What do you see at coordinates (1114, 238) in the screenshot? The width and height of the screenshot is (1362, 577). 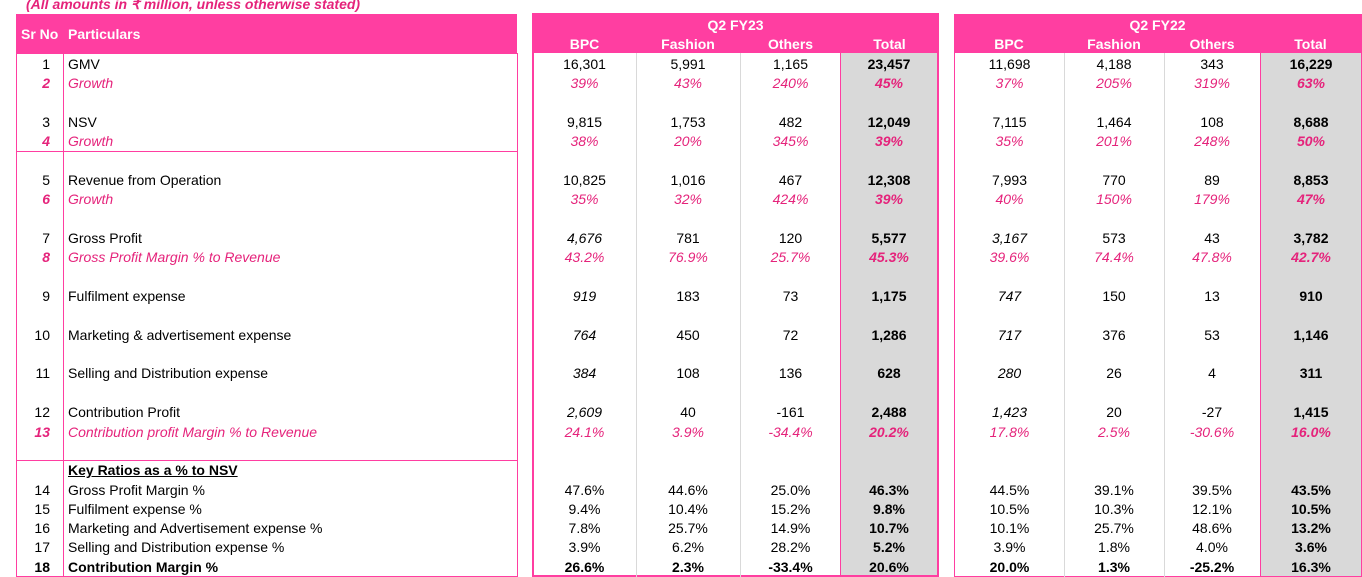 I see `row-value-fy22-fashion: 573` at bounding box center [1114, 238].